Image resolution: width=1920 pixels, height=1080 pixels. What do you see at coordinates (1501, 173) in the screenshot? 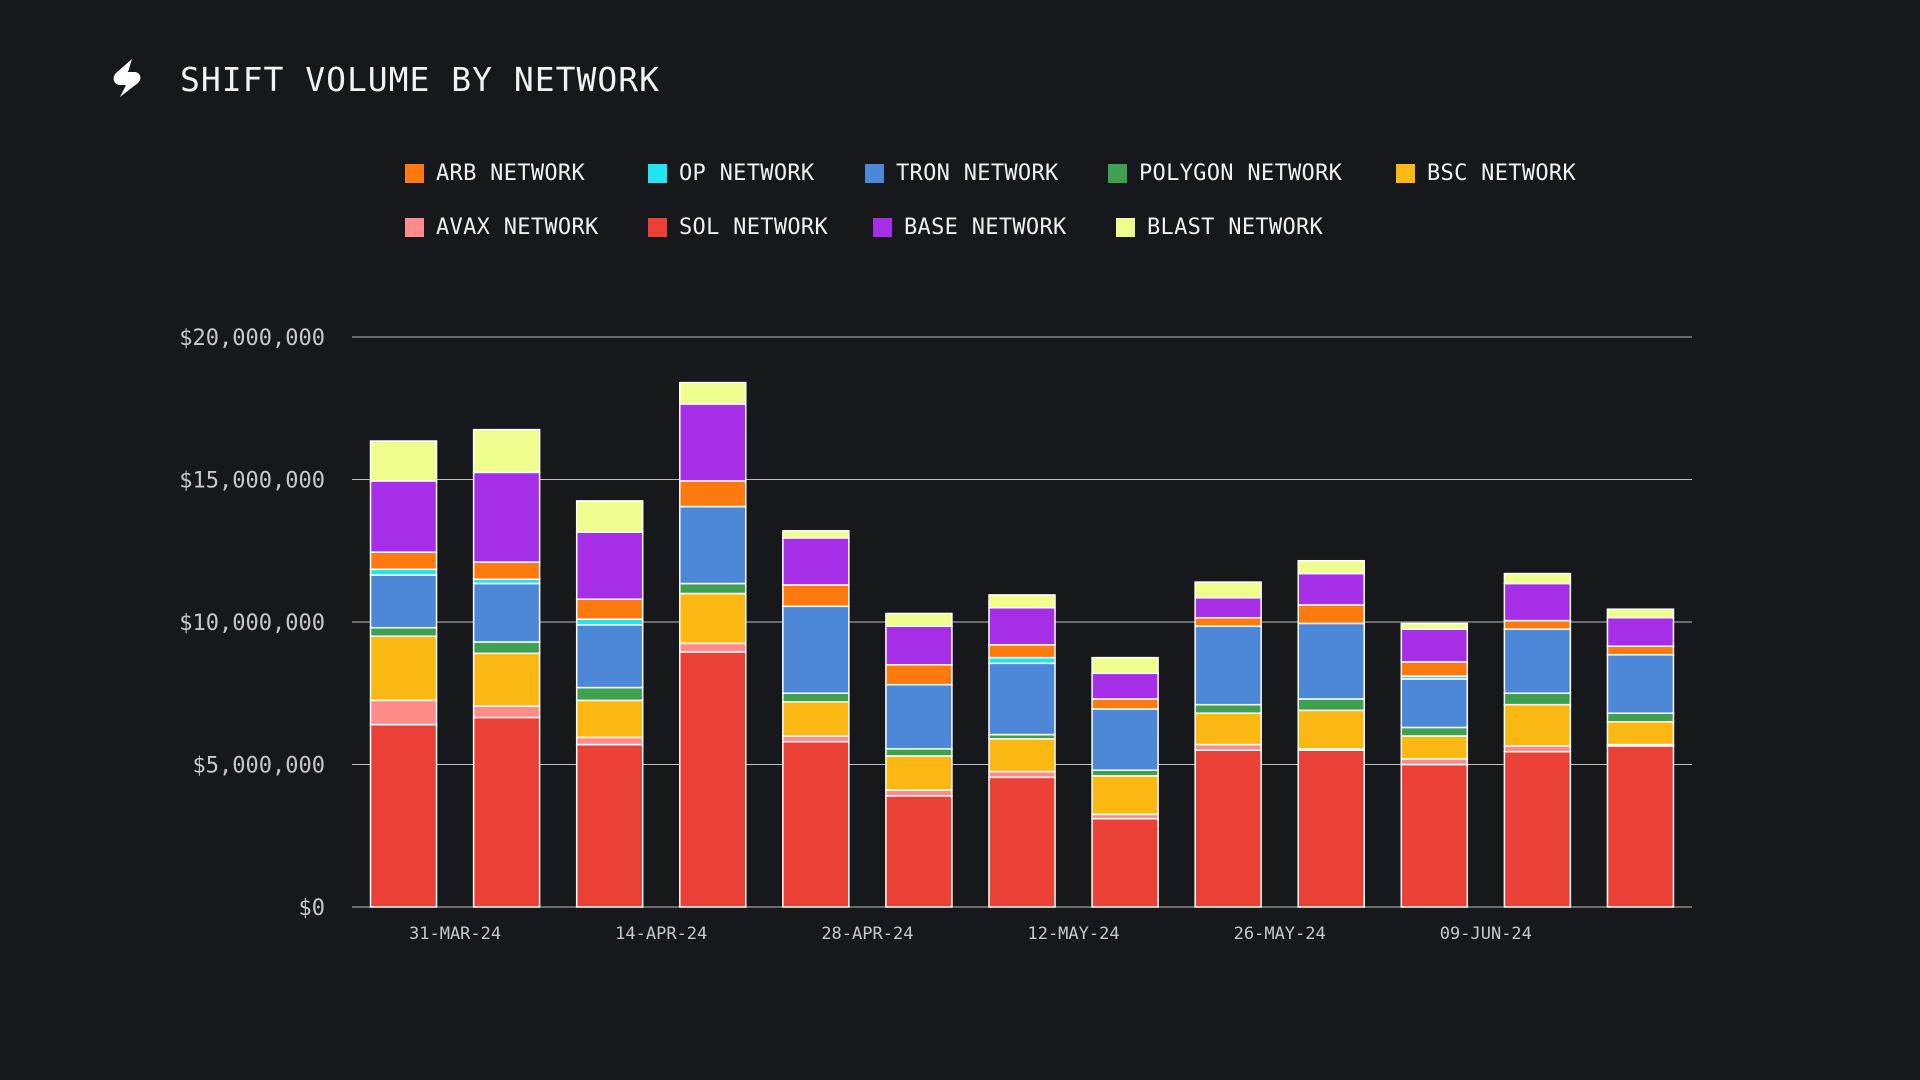
I see `legend-label-bsc: BSC NETWORK` at bounding box center [1501, 173].